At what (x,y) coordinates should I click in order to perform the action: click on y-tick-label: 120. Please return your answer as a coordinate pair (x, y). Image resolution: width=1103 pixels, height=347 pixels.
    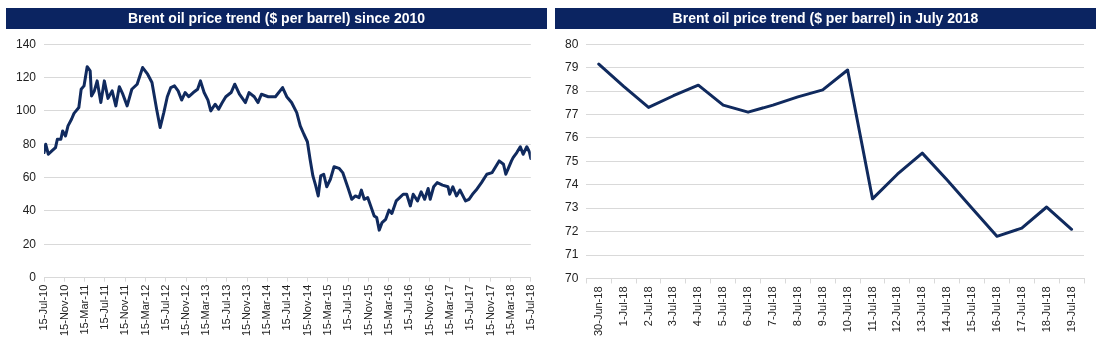
    Looking at the image, I should click on (26, 76).